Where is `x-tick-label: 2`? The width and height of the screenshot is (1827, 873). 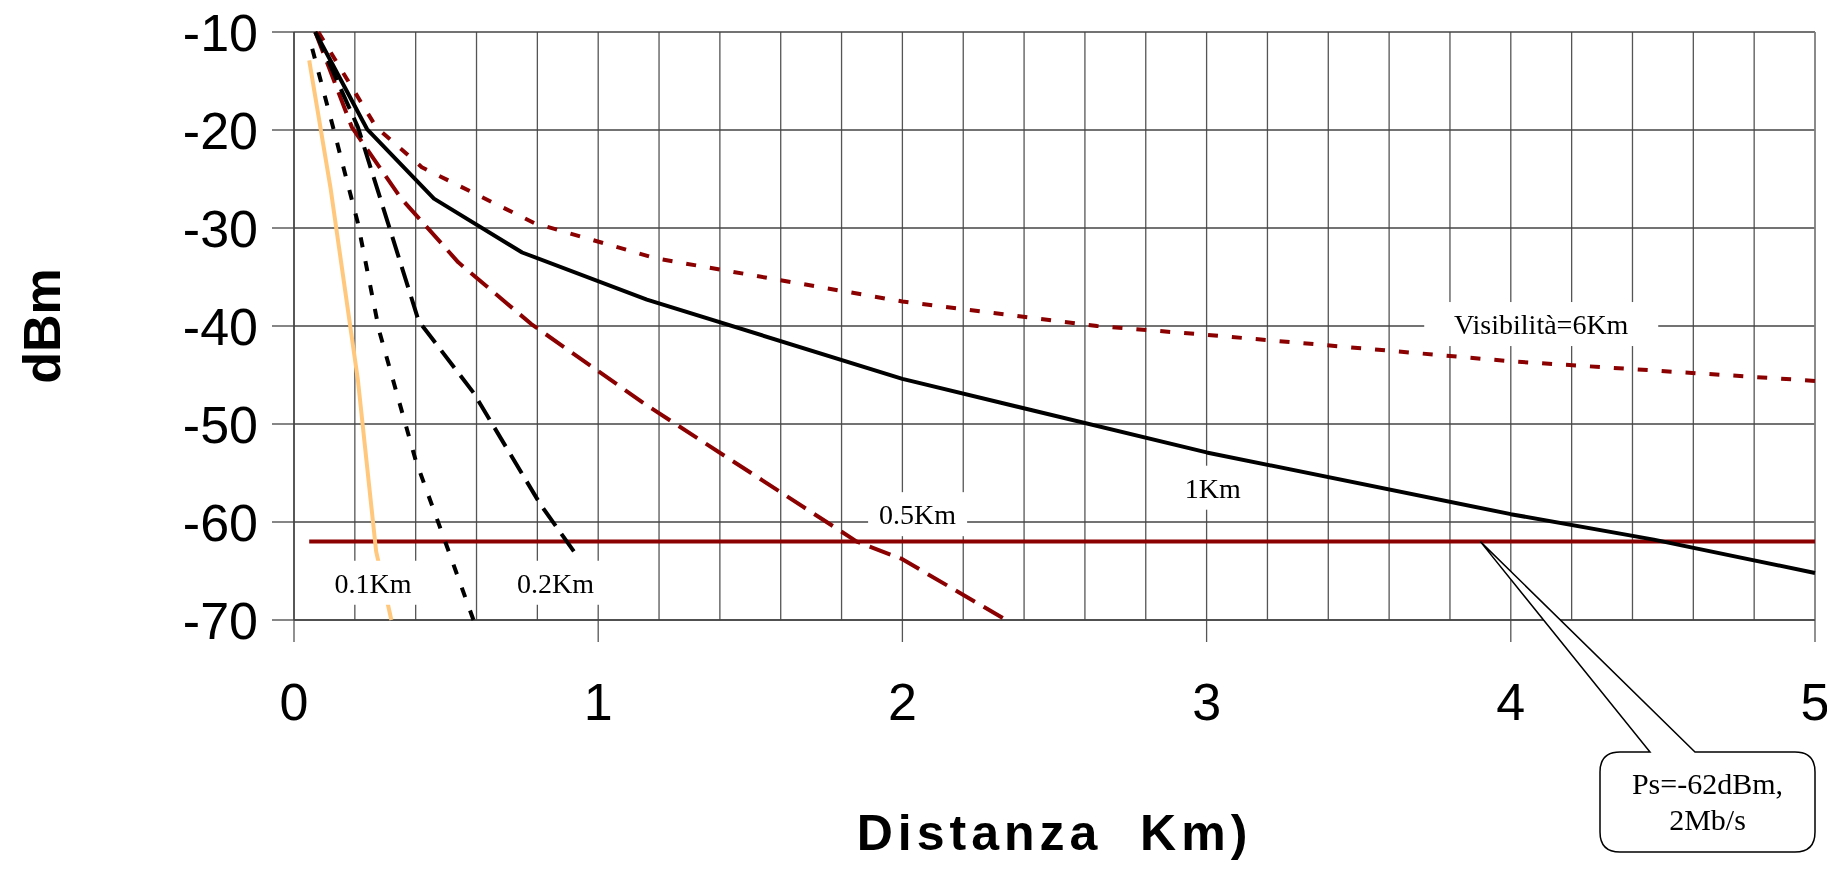
x-tick-label: 2 is located at coordinates (902, 702).